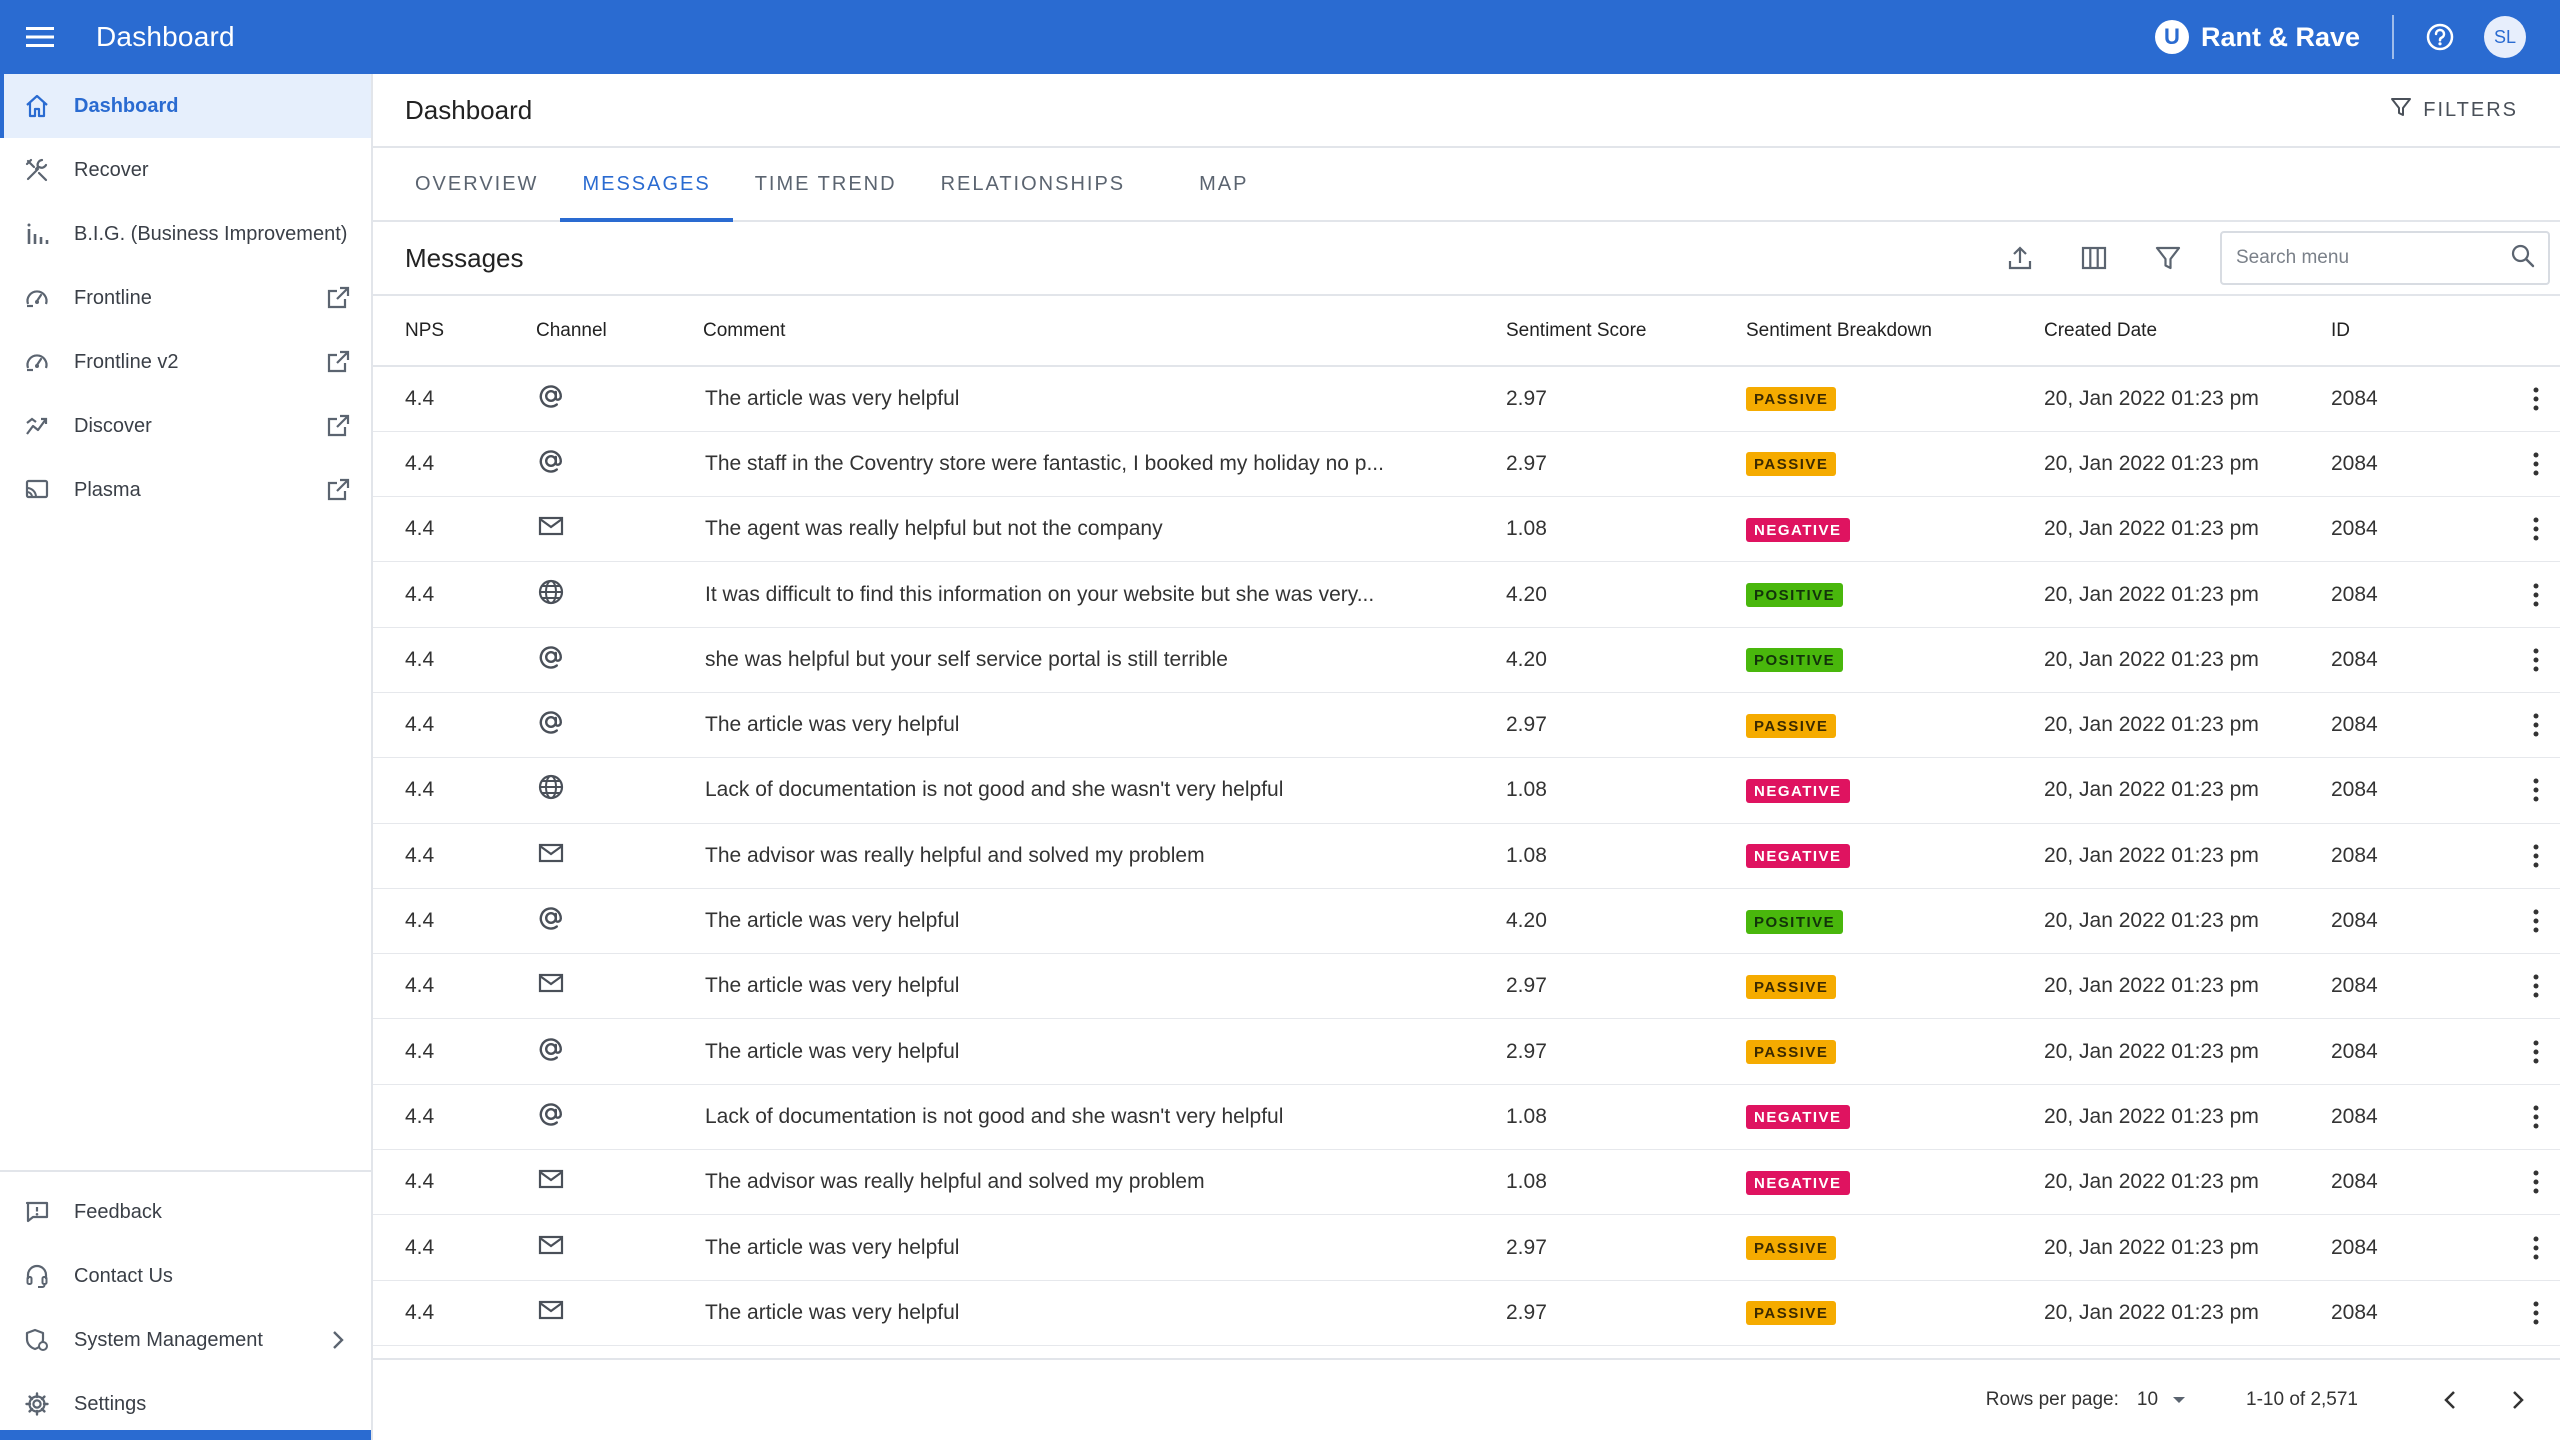 The width and height of the screenshot is (2560, 1440). Describe the element at coordinates (2020, 258) in the screenshot. I see `export-icon` at that location.